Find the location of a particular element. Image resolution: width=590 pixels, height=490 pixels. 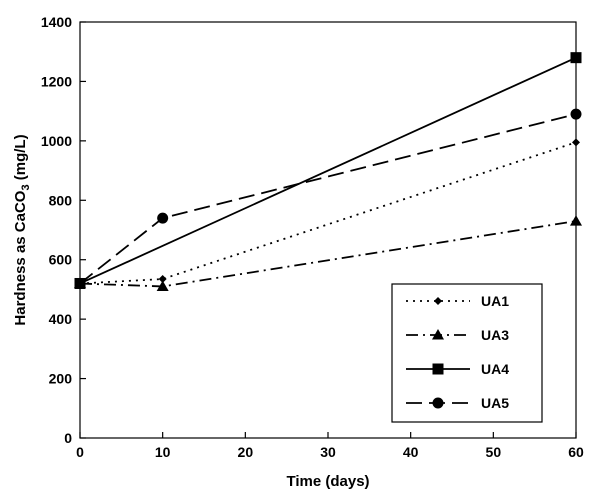

legend-label-ua5: UA5 is located at coordinates (495, 403).